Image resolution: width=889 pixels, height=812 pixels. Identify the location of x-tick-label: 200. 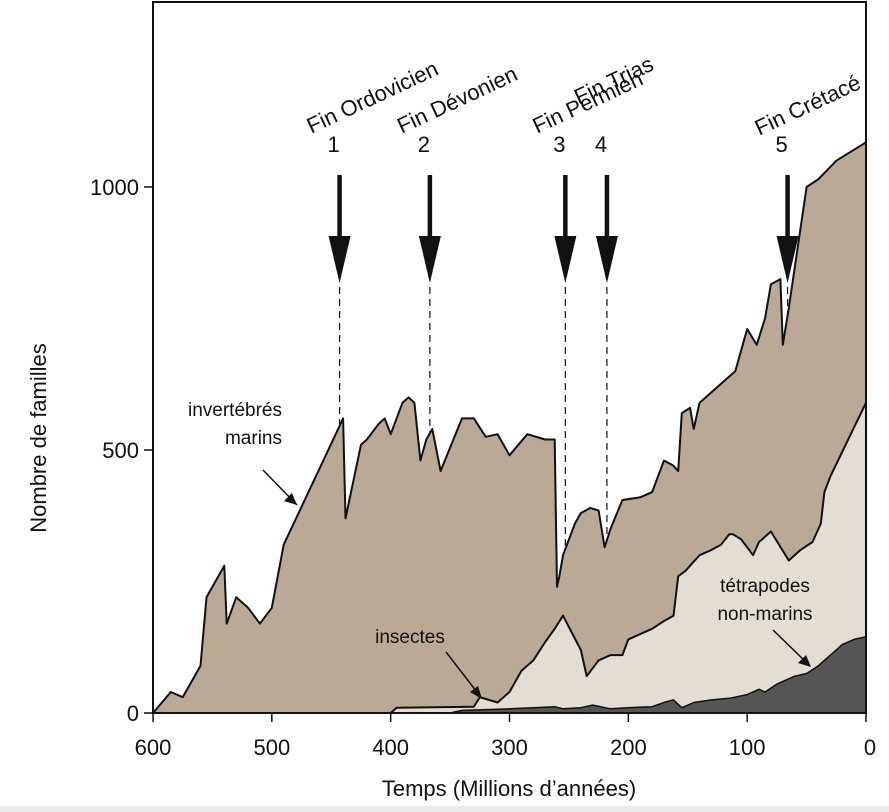
(628, 747).